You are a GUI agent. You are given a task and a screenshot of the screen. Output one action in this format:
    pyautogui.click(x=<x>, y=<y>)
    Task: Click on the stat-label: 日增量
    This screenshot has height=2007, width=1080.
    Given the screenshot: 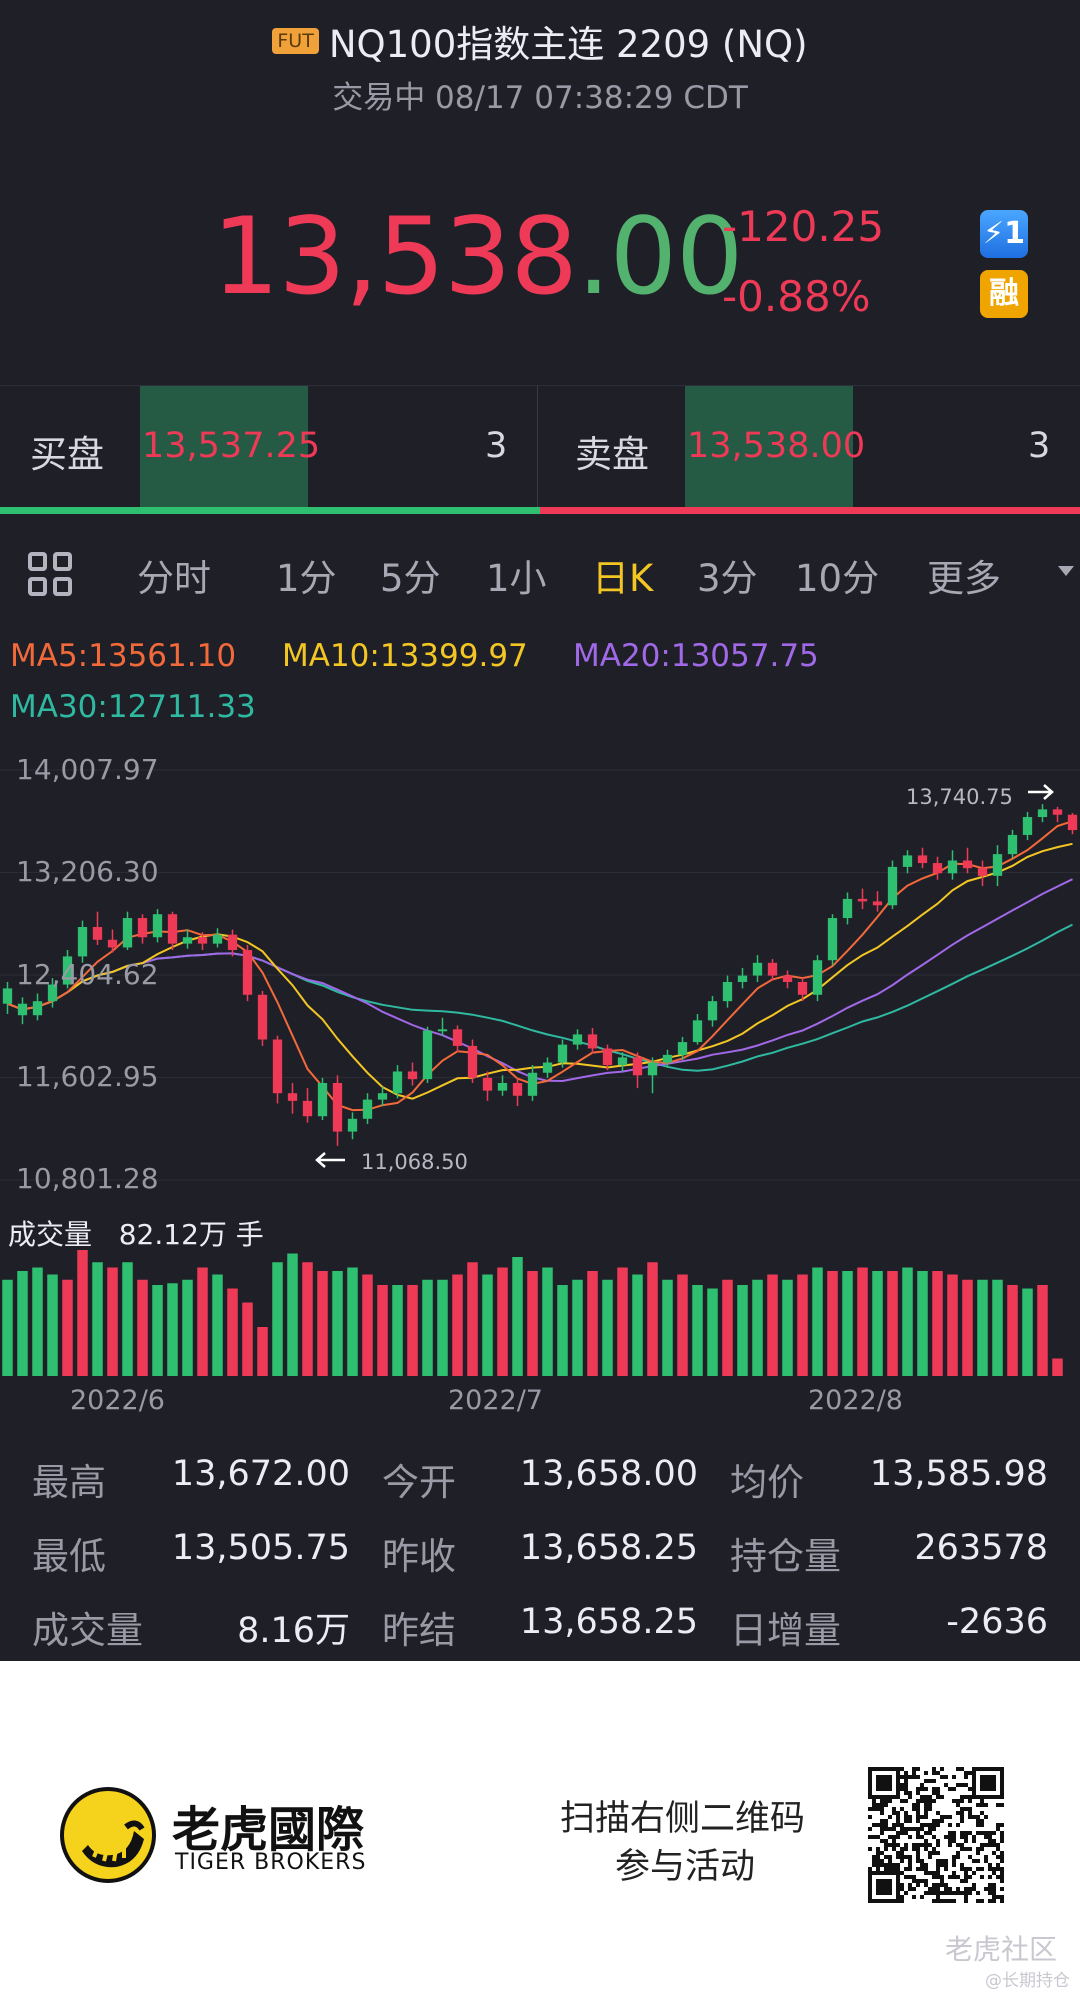 What is the action you would take?
    pyautogui.click(x=785, y=1630)
    